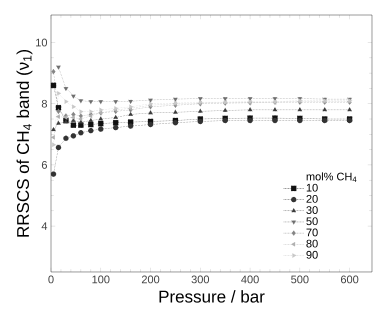 The image size is (383, 321). What do you see at coordinates (312, 210) in the screenshot?
I see `legend-label: 30` at bounding box center [312, 210].